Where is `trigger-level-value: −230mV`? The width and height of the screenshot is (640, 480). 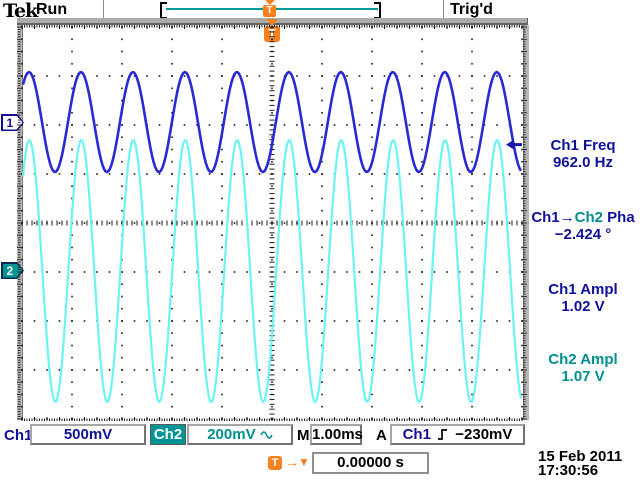 trigger-level-value: −230mV is located at coordinates (484, 434).